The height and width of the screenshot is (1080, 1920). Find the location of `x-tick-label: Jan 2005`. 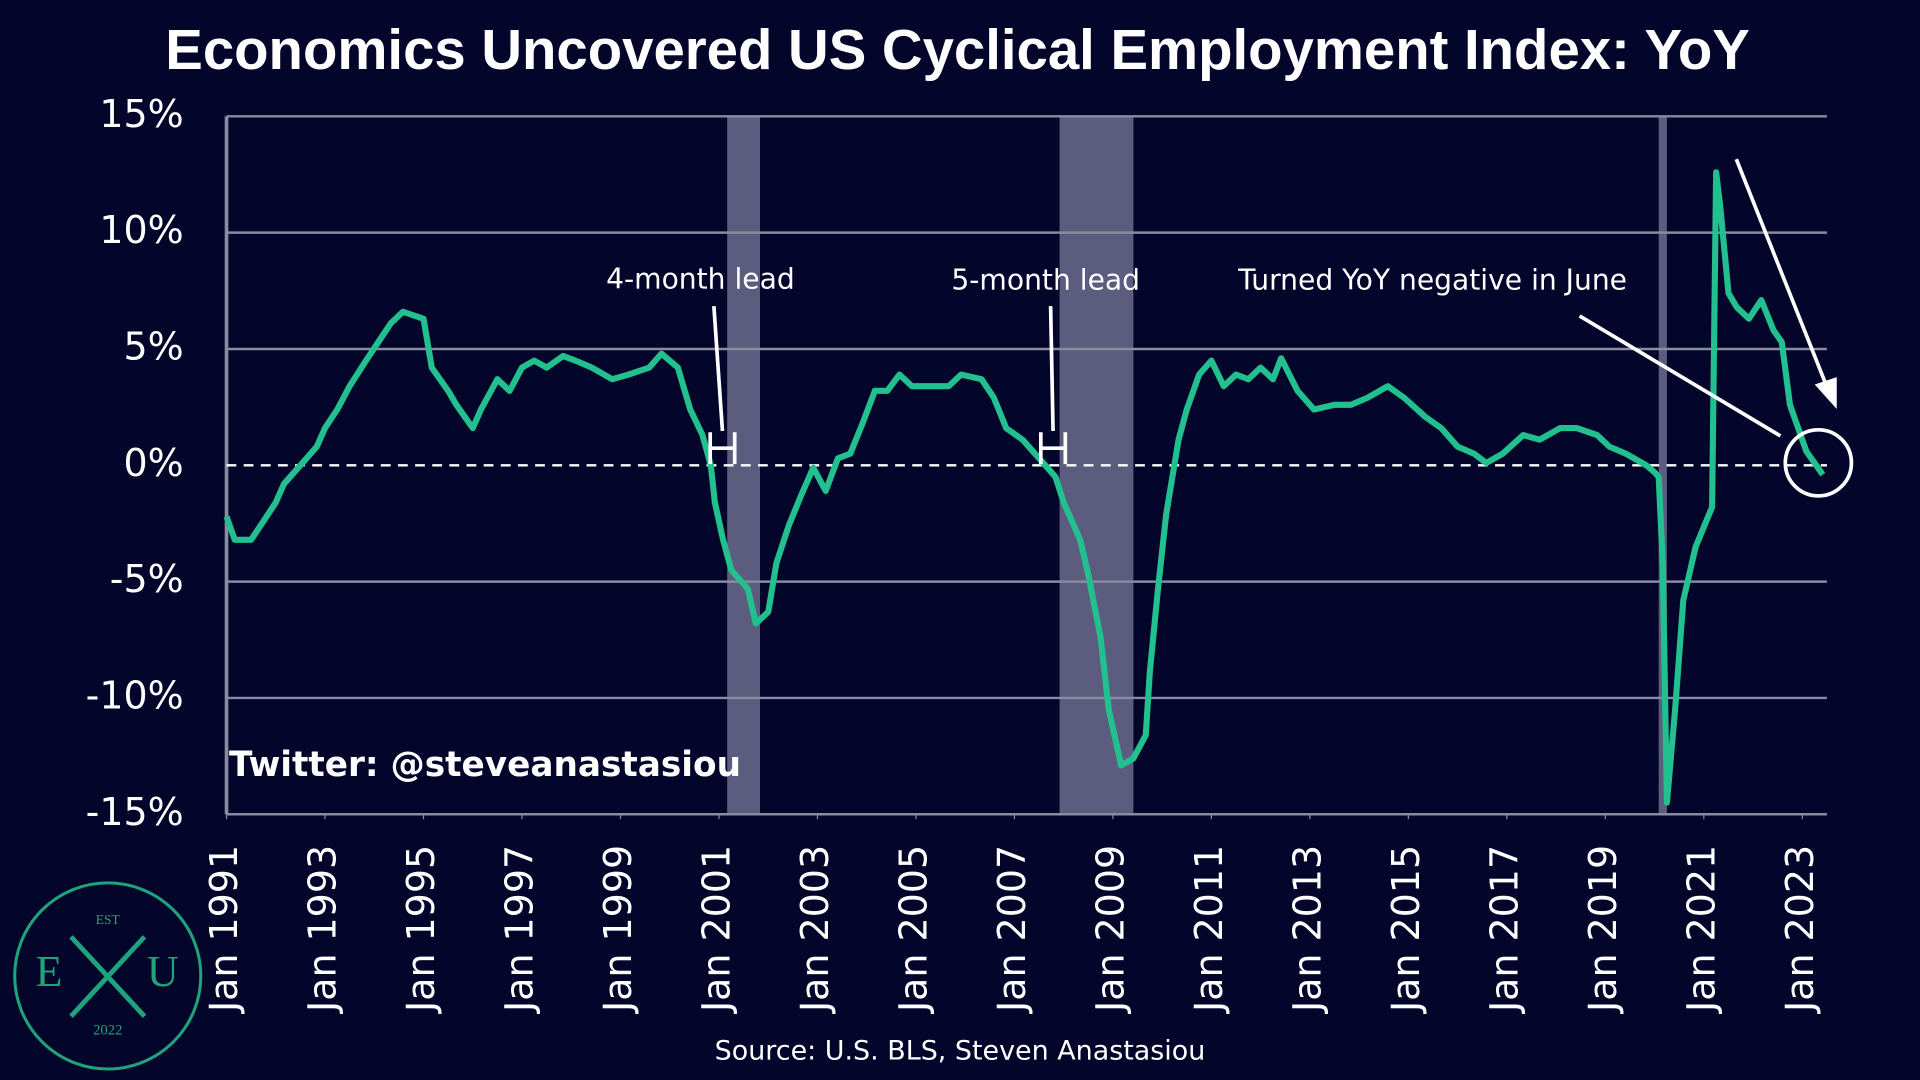

x-tick-label: Jan 2005 is located at coordinates (913, 929).